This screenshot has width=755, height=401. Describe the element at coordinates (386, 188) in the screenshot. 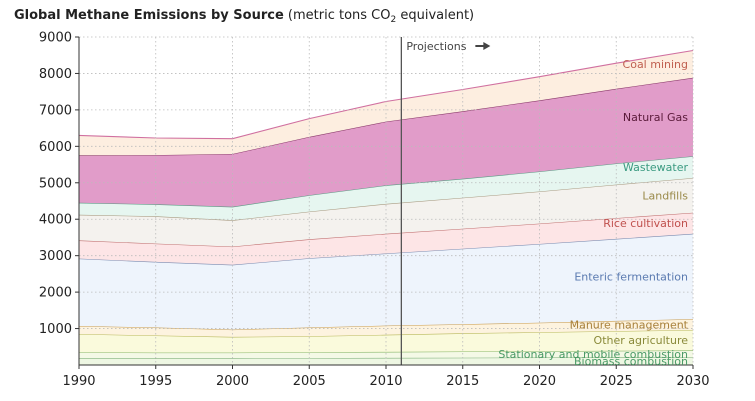

I see `area-wastewater` at that location.